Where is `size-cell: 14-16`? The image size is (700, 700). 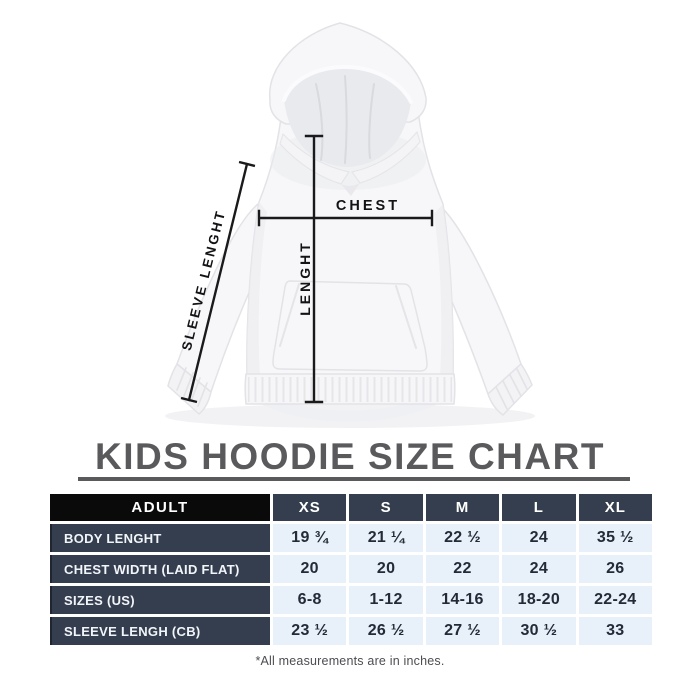
size-cell: 14-16 is located at coordinates (462, 600).